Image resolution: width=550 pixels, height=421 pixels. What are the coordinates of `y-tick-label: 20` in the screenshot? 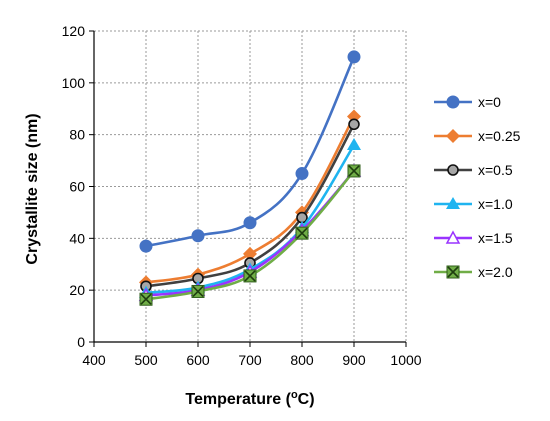 It's located at (77, 290).